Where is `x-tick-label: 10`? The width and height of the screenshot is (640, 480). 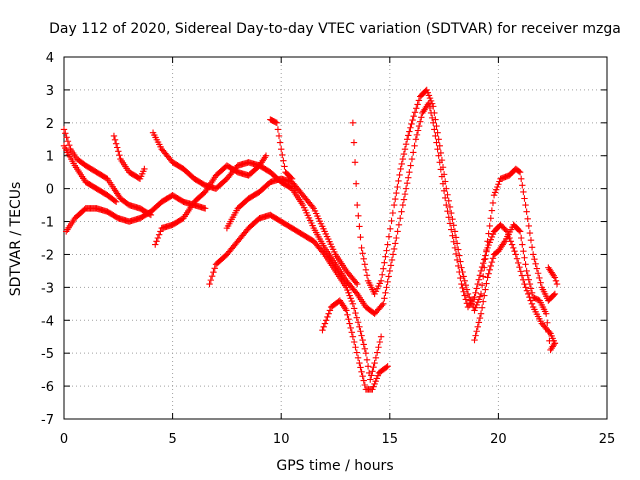
x-tick-label: 10 is located at coordinates (281, 439).